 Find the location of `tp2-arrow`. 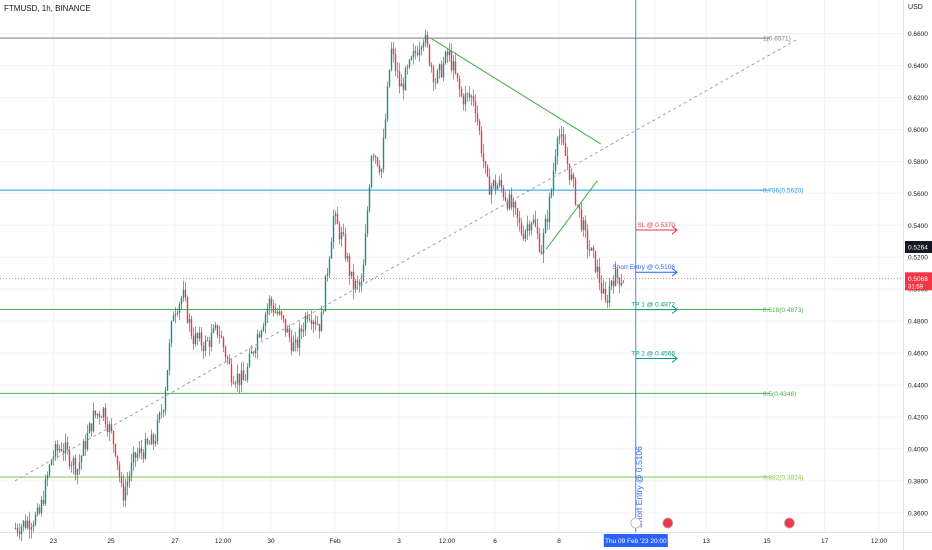

tp2-arrow is located at coordinates (674, 358).